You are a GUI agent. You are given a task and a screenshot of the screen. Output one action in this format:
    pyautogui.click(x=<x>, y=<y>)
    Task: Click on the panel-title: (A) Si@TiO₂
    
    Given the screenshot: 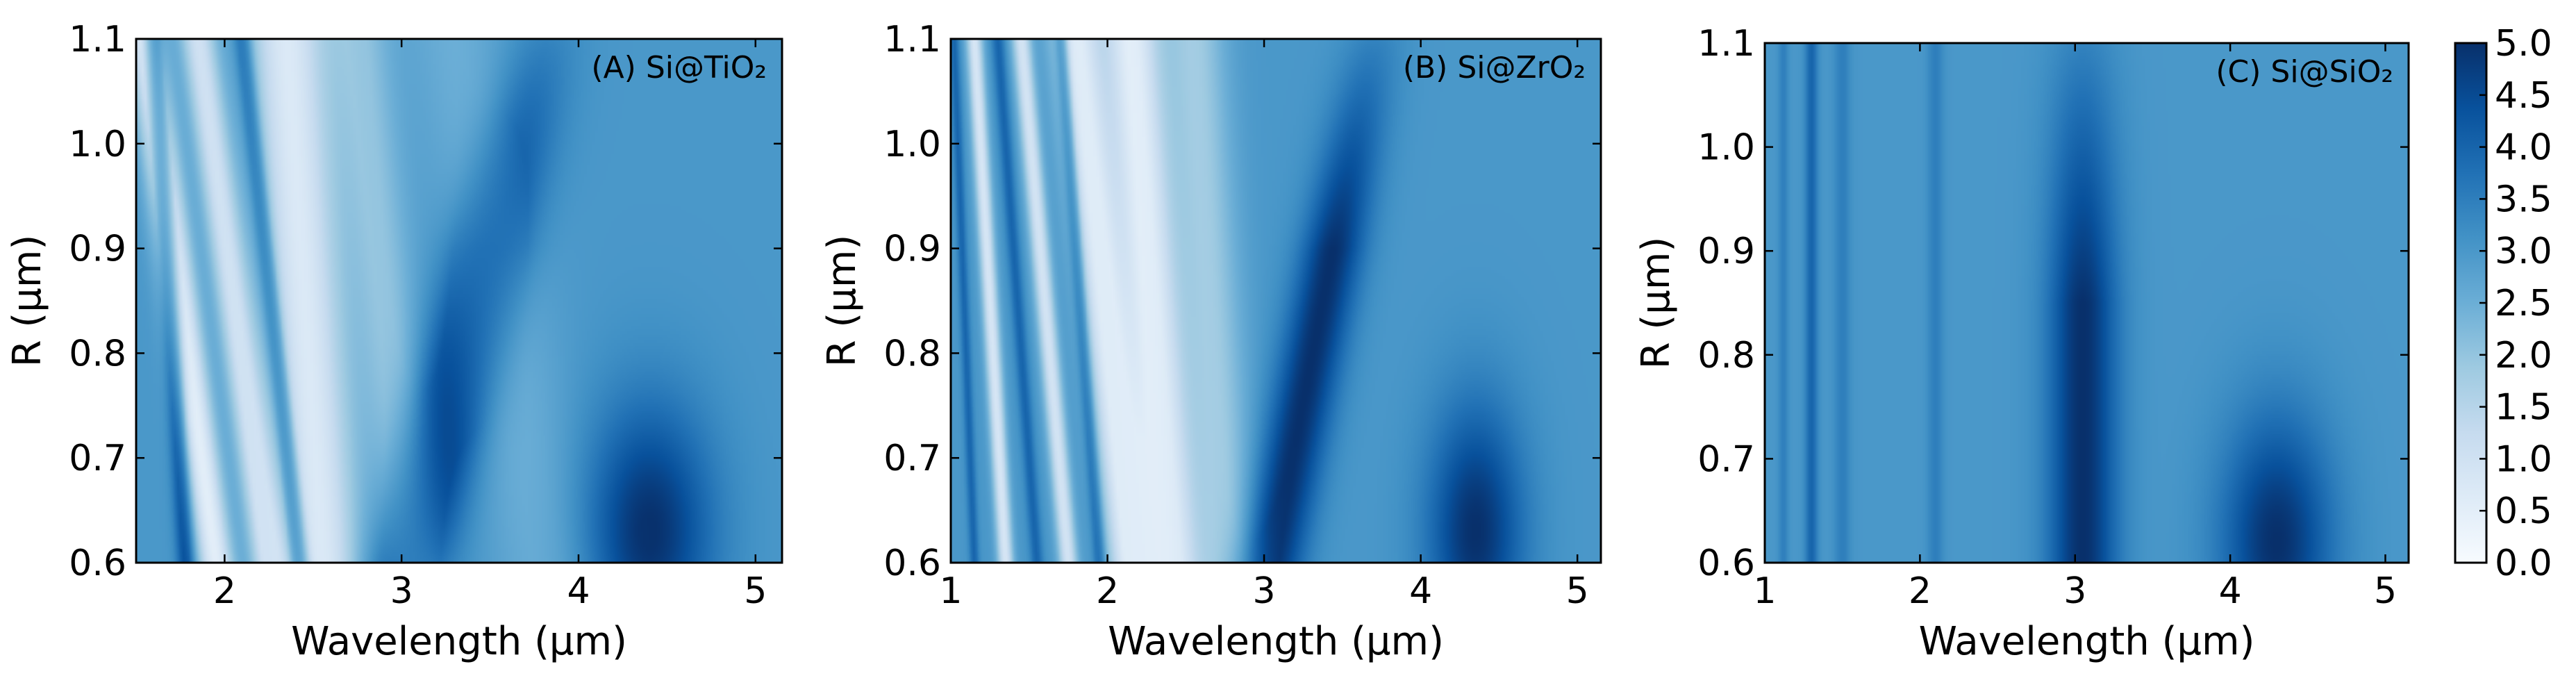 What is the action you would take?
    pyautogui.click(x=679, y=67)
    